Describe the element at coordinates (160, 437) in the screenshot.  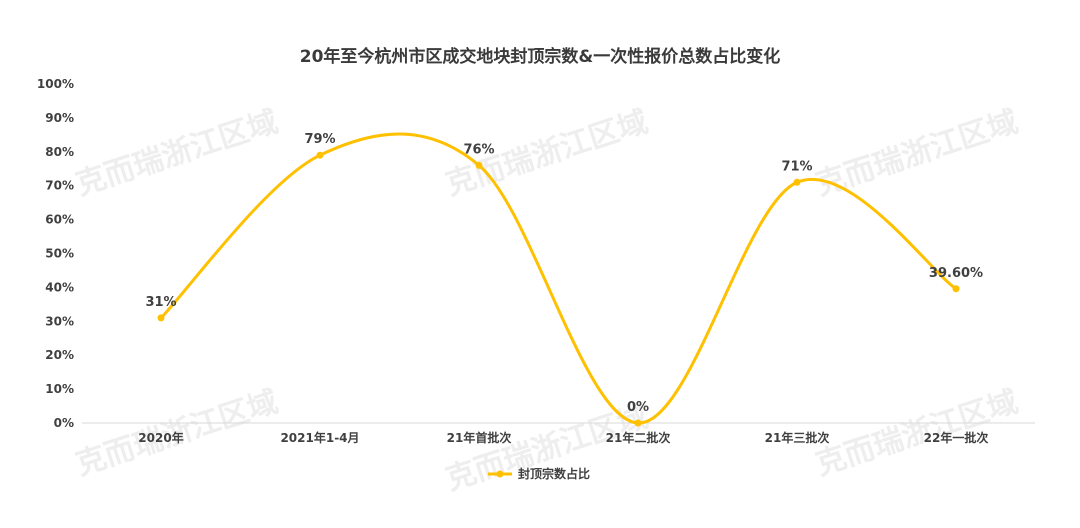
I see `x-tick-label: 2020年` at that location.